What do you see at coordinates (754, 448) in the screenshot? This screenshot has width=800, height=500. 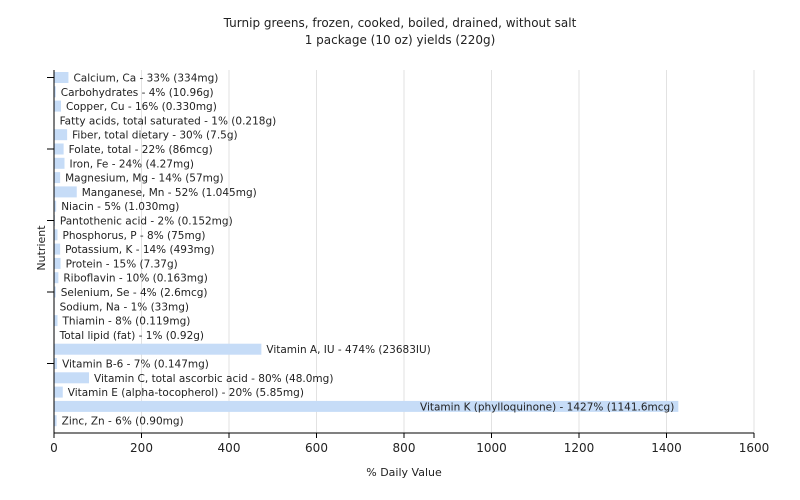 I see `x-tick-label: 1600` at bounding box center [754, 448].